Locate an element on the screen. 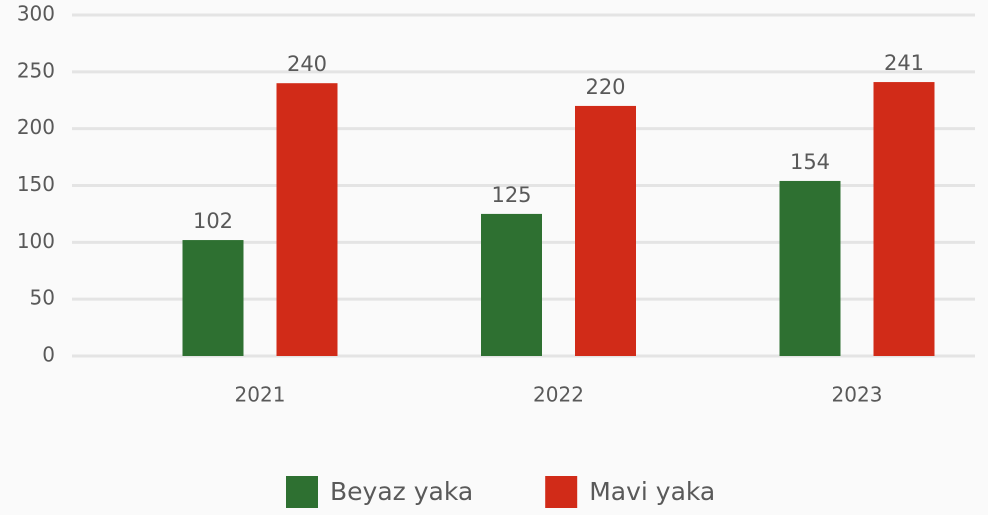 The width and height of the screenshot is (988, 515). y-tick-label: 300 is located at coordinates (36, 14).